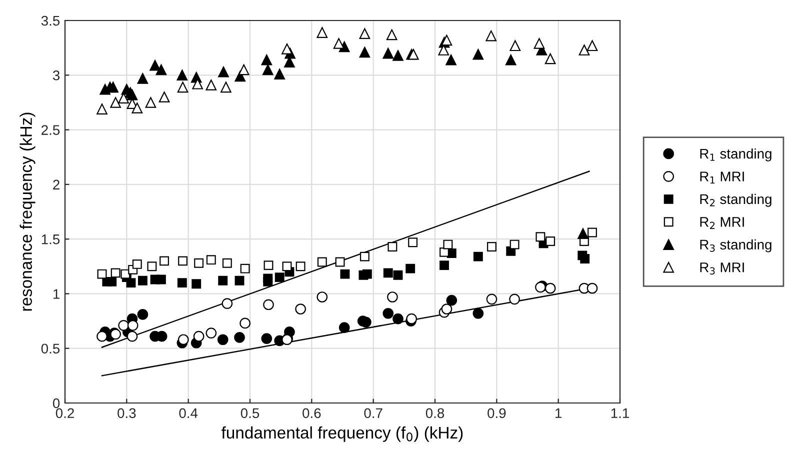 The image size is (787, 467). What do you see at coordinates (497, 413) in the screenshot?
I see `x-tick-label: 0.9` at bounding box center [497, 413].